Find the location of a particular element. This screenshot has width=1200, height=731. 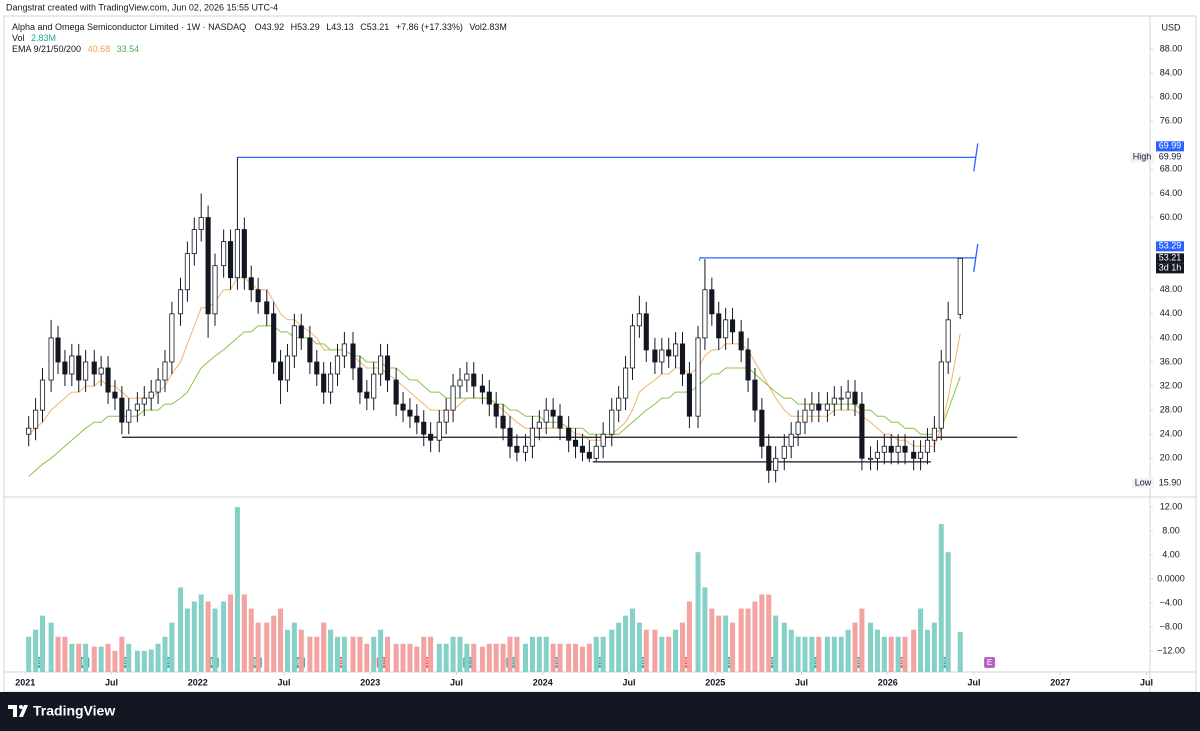

vol-value: 2.83M is located at coordinates (43, 38).